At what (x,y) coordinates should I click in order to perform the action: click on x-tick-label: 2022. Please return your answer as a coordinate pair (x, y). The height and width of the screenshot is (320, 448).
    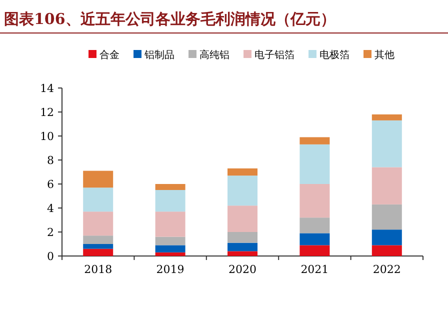
    Looking at the image, I should click on (386, 269).